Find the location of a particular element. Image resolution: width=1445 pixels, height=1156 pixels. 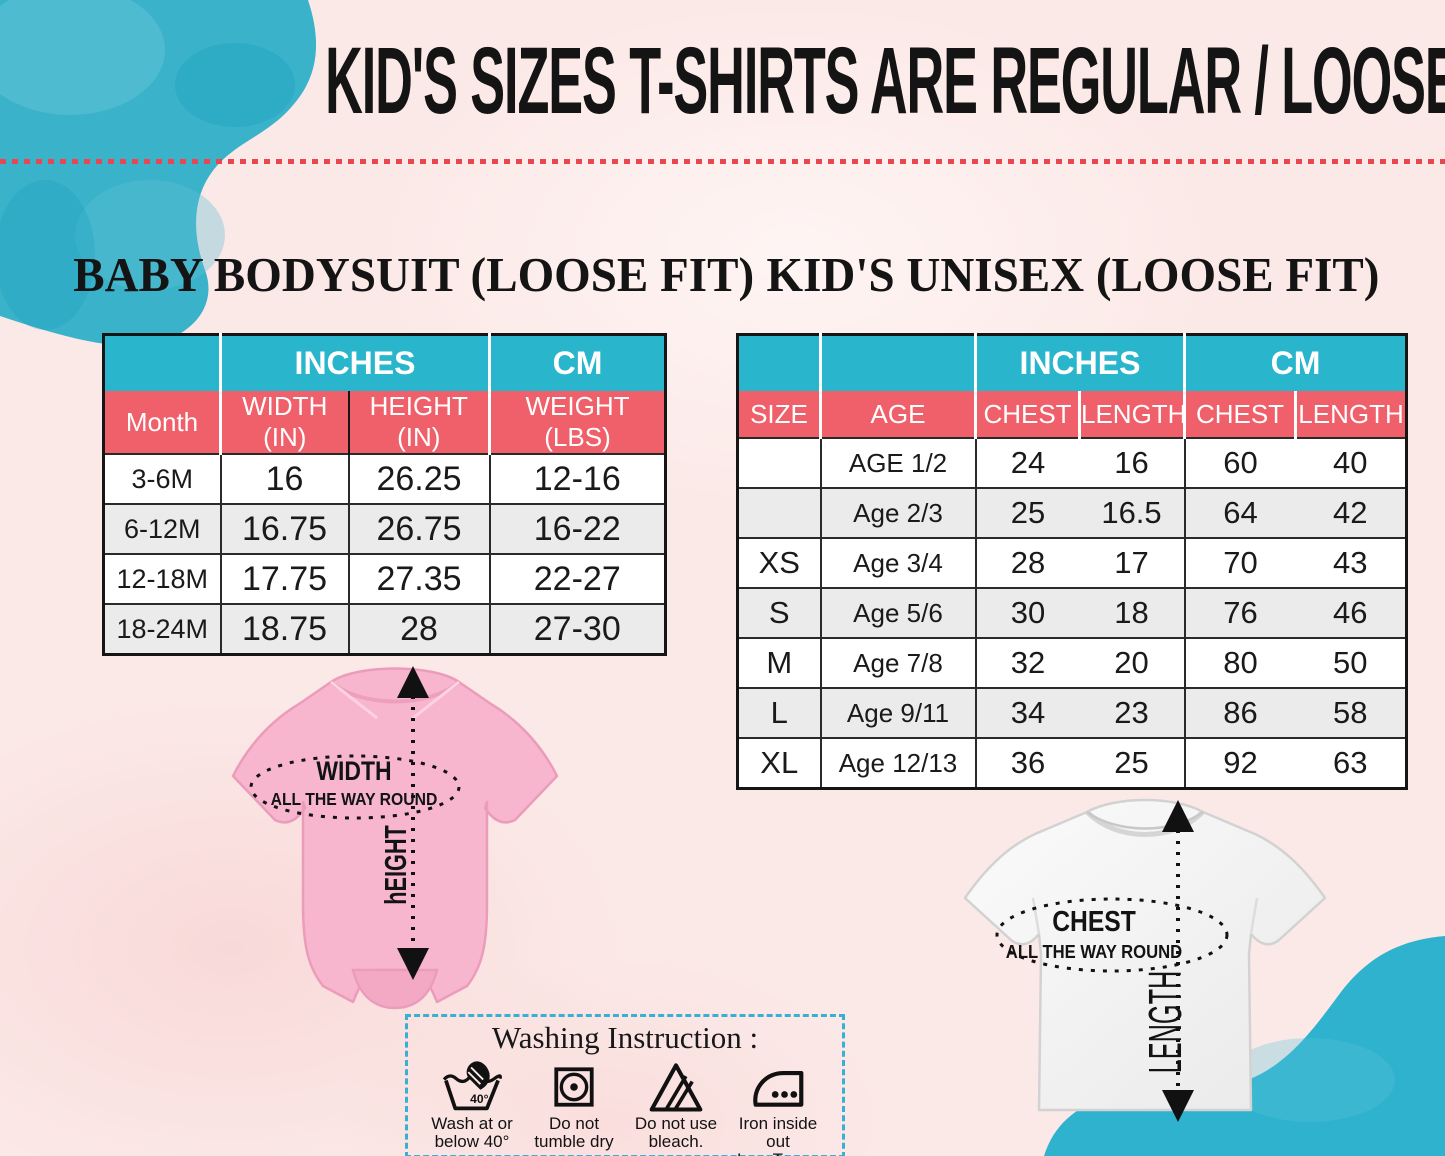

height-cell: 26.75 is located at coordinates (419, 529).